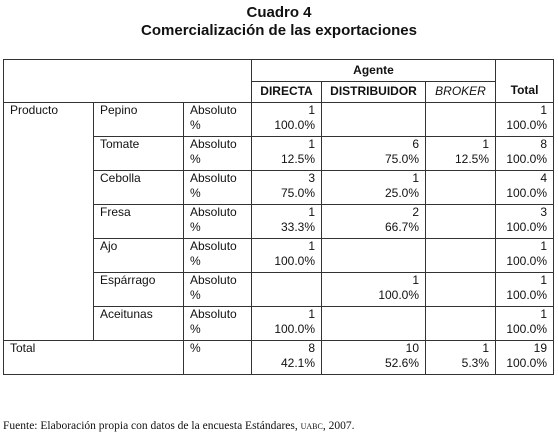 The width and height of the screenshot is (558, 438). I want to click on total-row: Total % 8 42.1% 10 52.6% 1 5.3% 19 100.0%, so click(279, 357).